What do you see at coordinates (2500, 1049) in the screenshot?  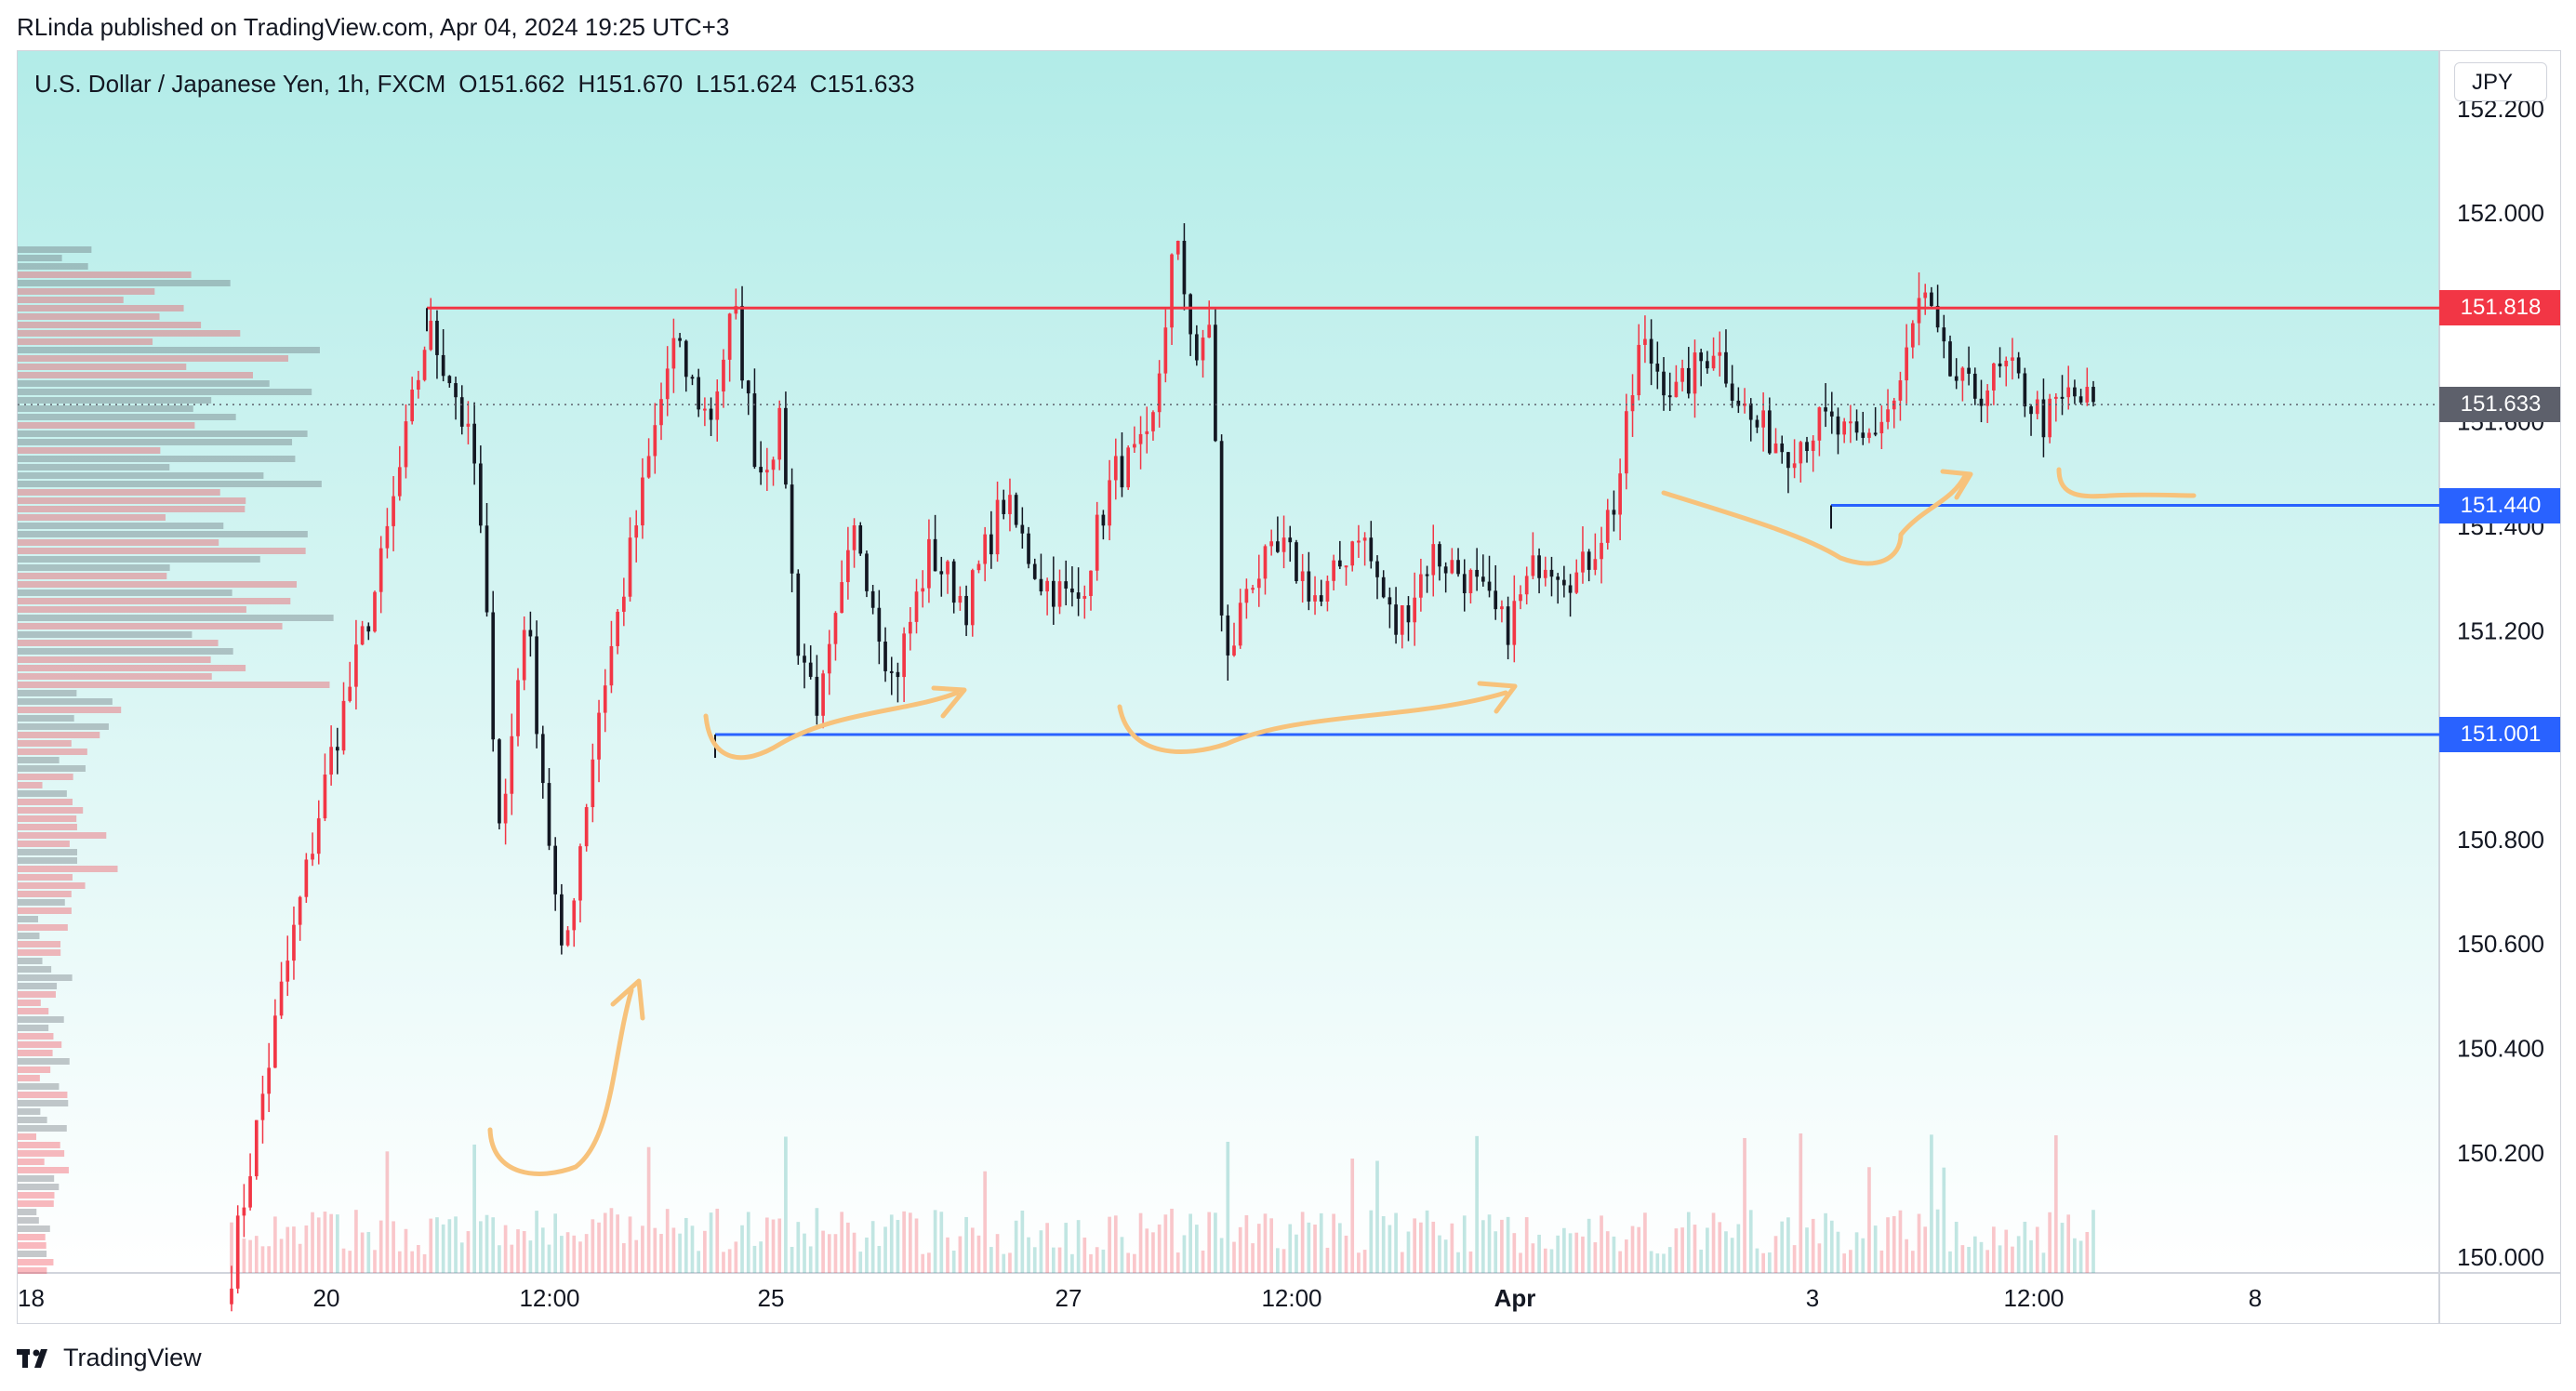 I see `price-tick-label: 150.400` at bounding box center [2500, 1049].